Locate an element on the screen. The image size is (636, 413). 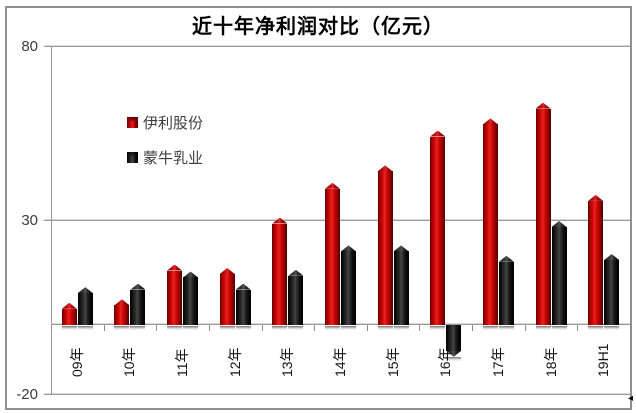
x-axis-tick-label: 10年 is located at coordinates (129, 362).